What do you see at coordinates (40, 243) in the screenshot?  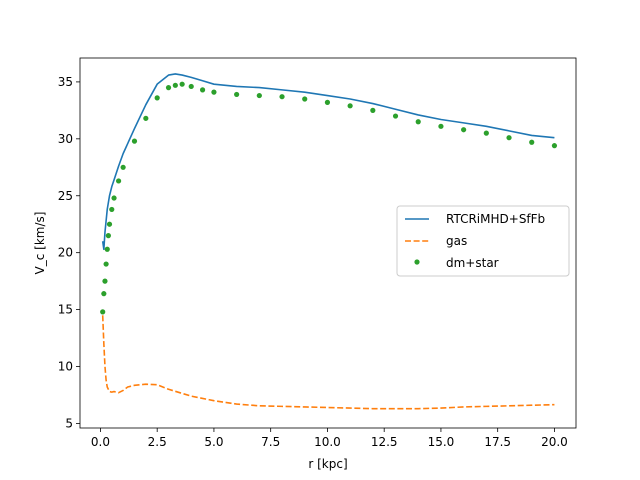 I see `y-axis-label: V_c [km/s]` at bounding box center [40, 243].